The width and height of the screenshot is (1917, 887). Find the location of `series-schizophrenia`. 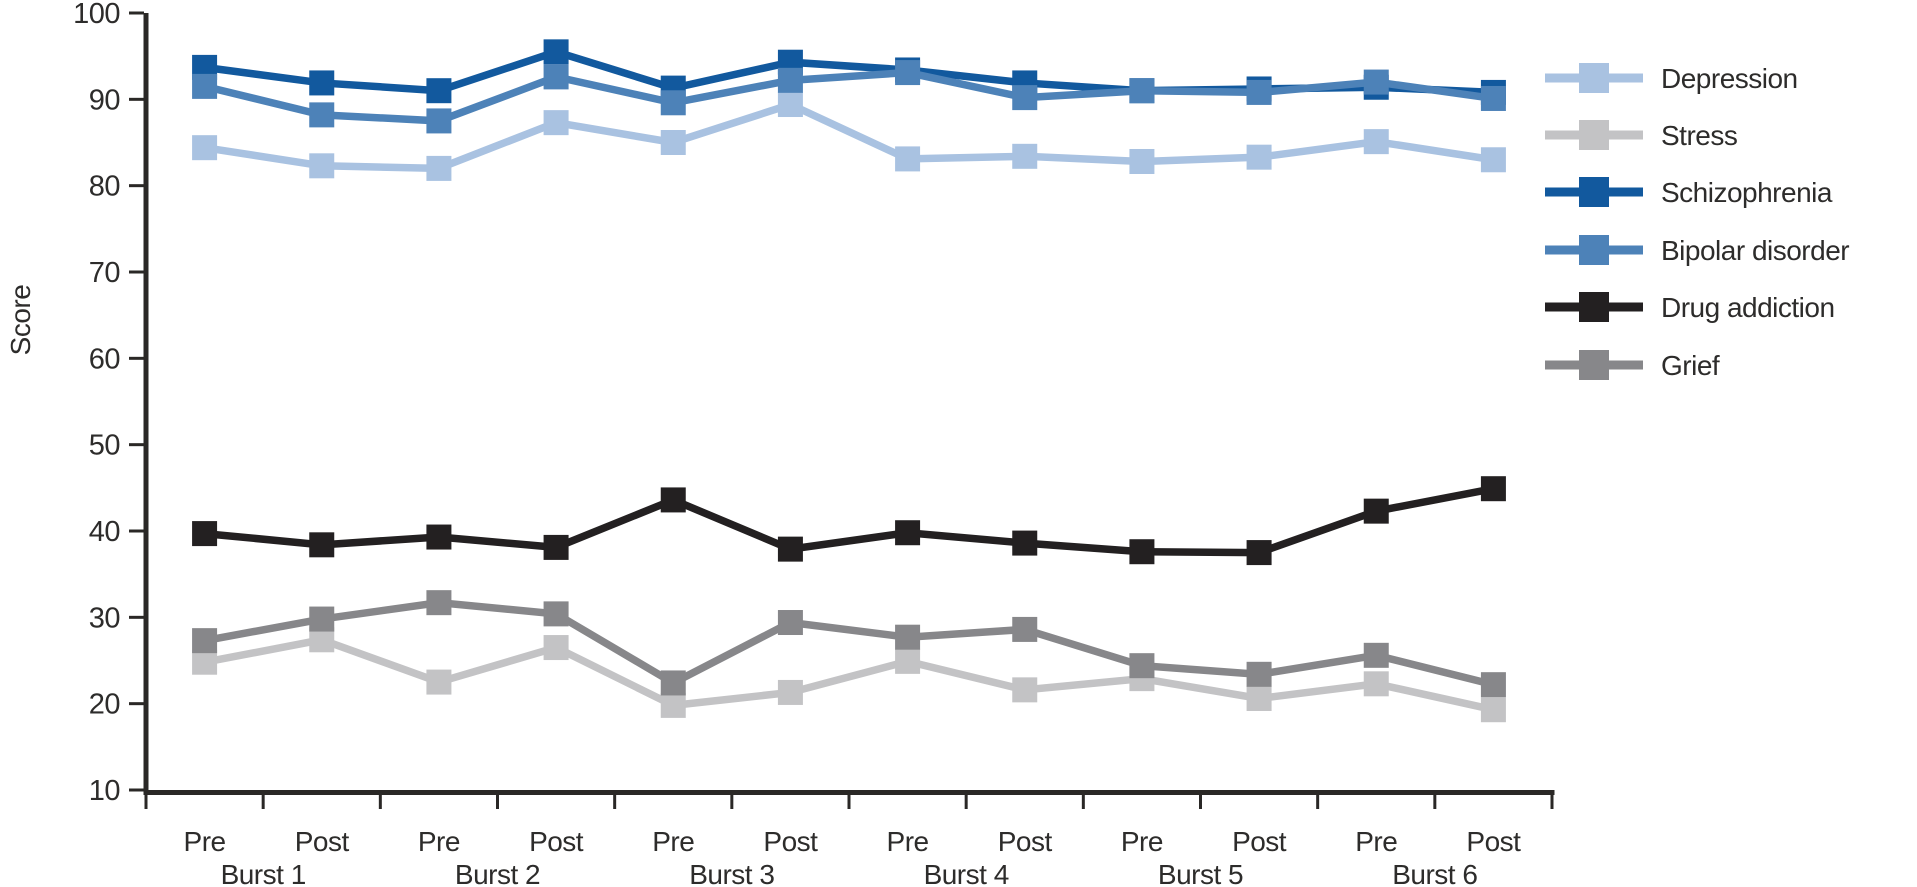

series-schizophrenia is located at coordinates (849, 72).